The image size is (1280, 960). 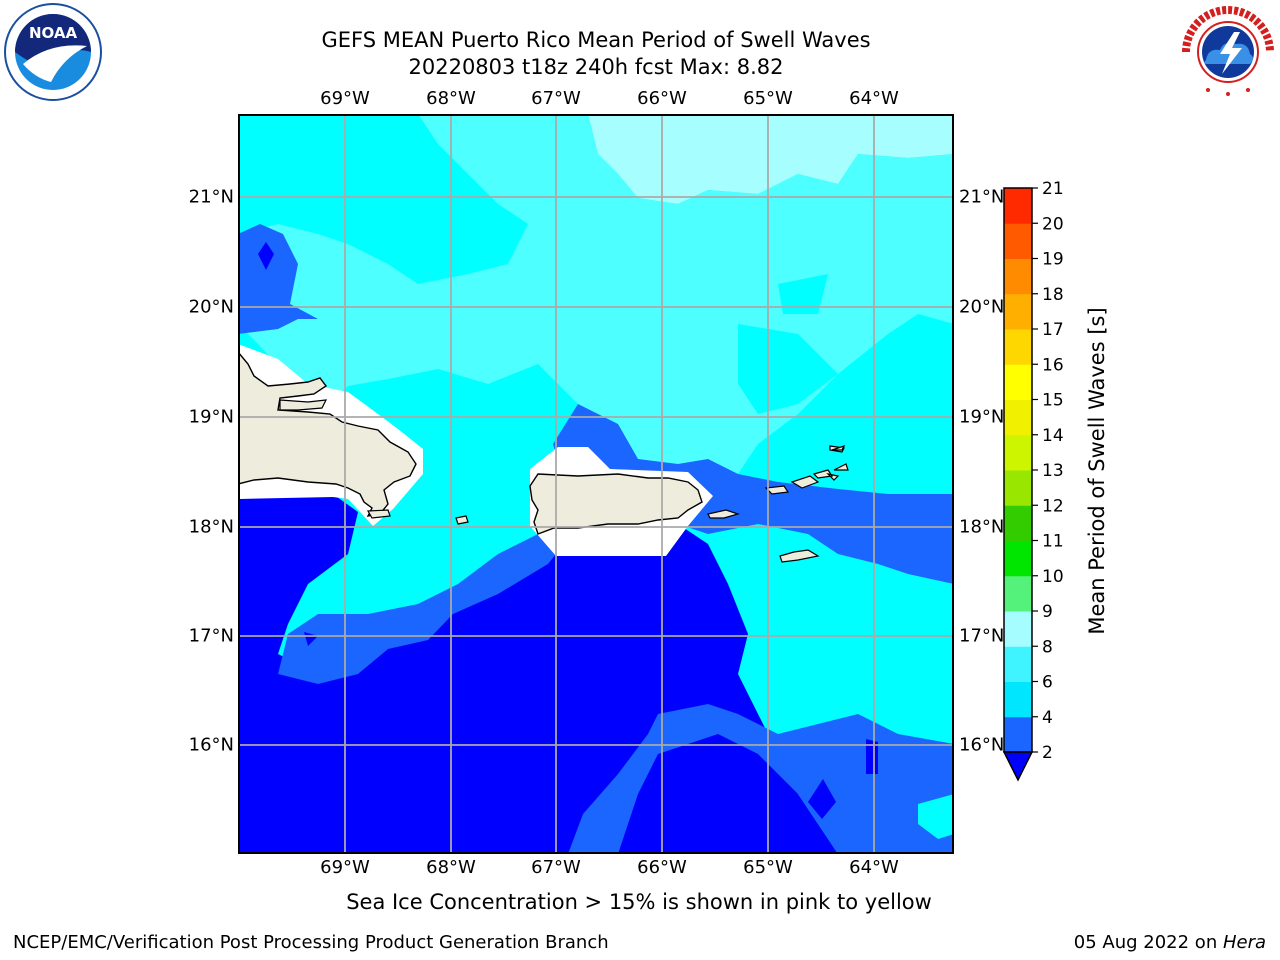 What do you see at coordinates (982, 307) in the screenshot?
I see `lat-label-right-20n: 20°N` at bounding box center [982, 307].